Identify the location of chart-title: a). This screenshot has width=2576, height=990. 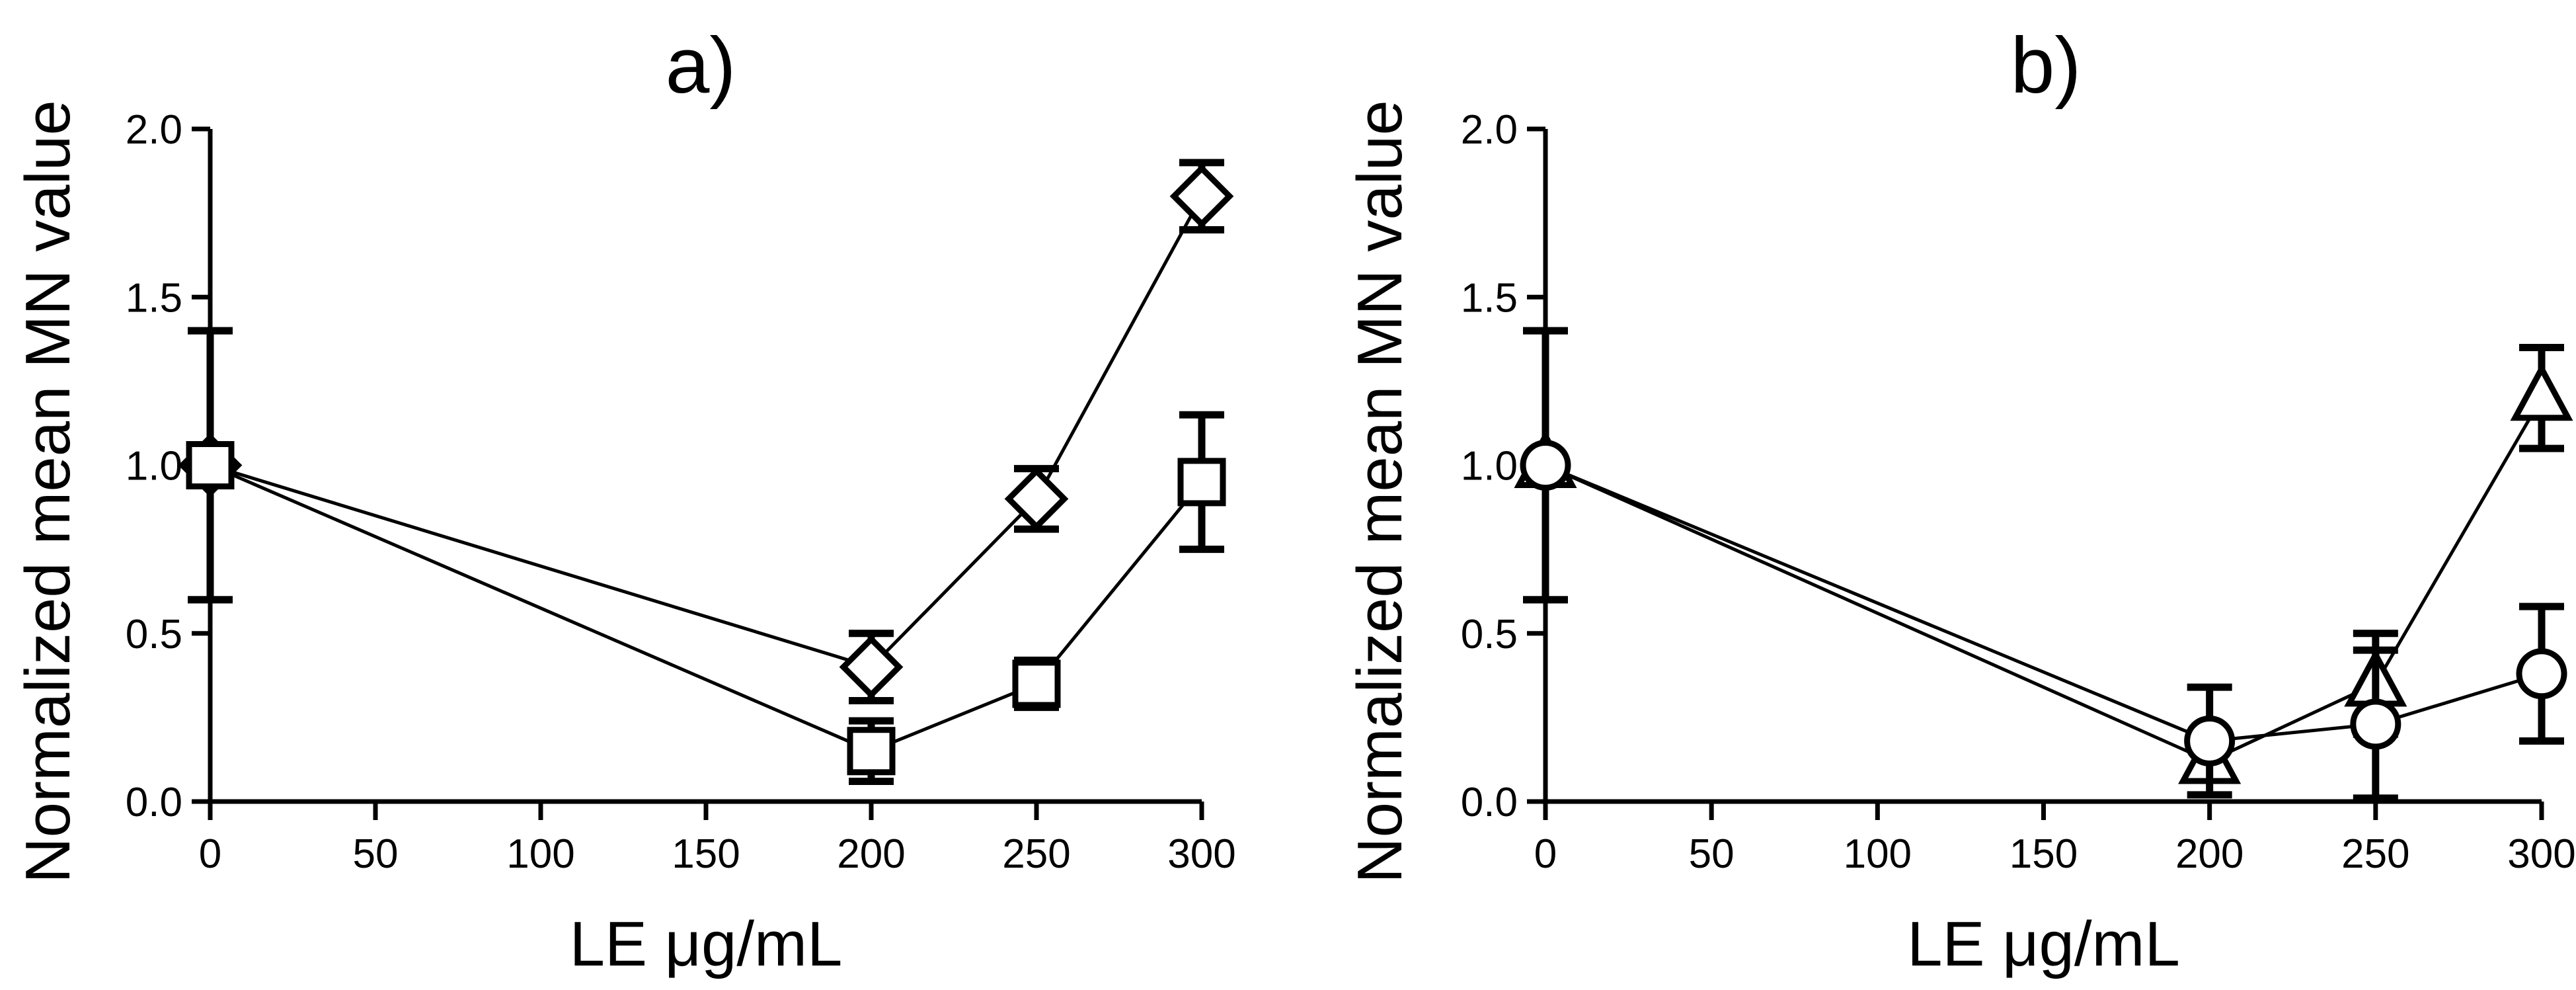
(701, 65).